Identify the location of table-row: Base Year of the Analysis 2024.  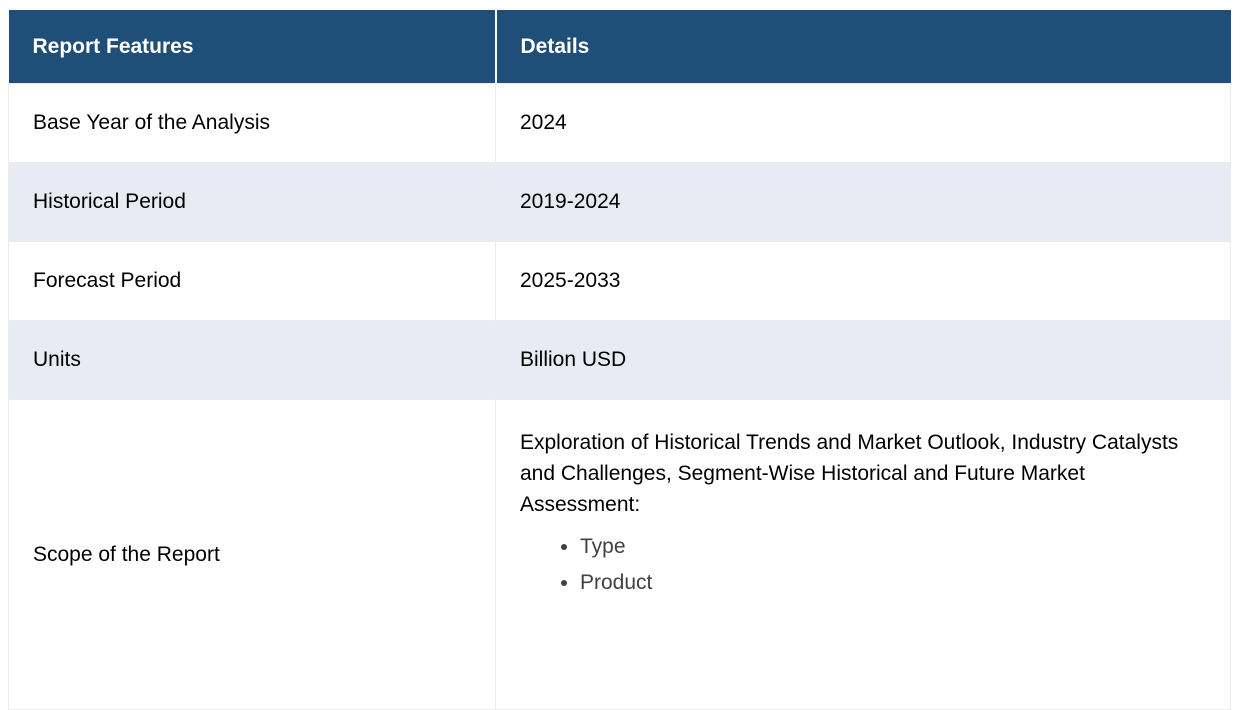
(619, 123).